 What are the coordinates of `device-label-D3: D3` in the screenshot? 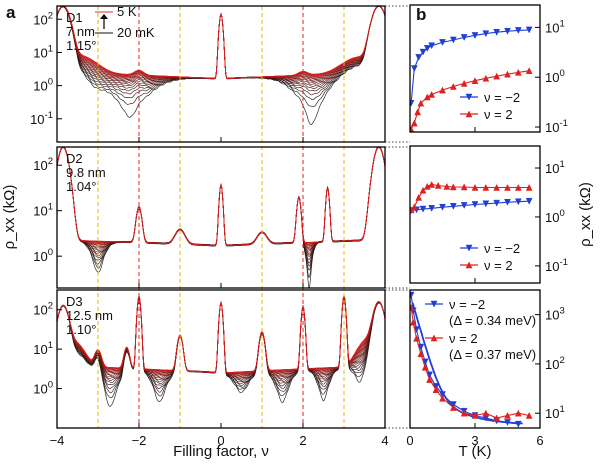 It's located at (74, 301).